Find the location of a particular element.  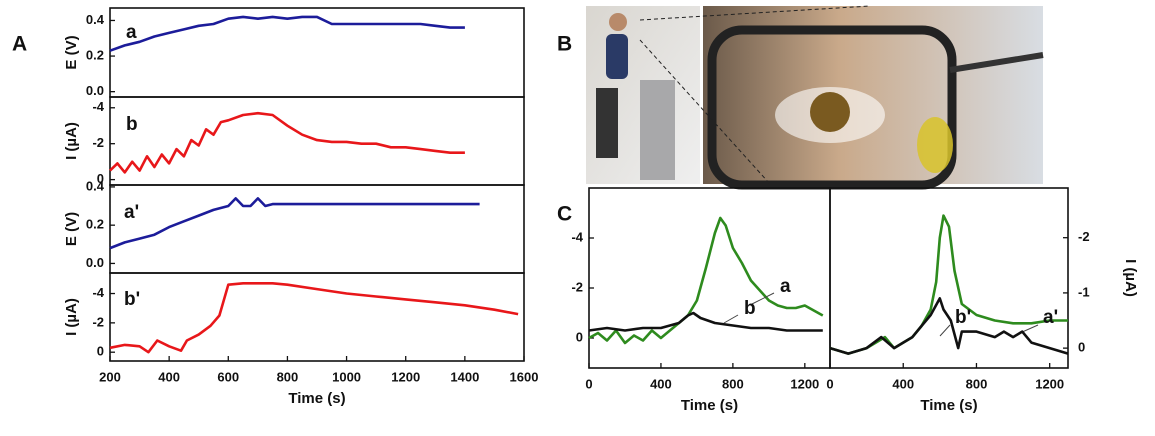

x-tick-label: 600 is located at coordinates (228, 376).